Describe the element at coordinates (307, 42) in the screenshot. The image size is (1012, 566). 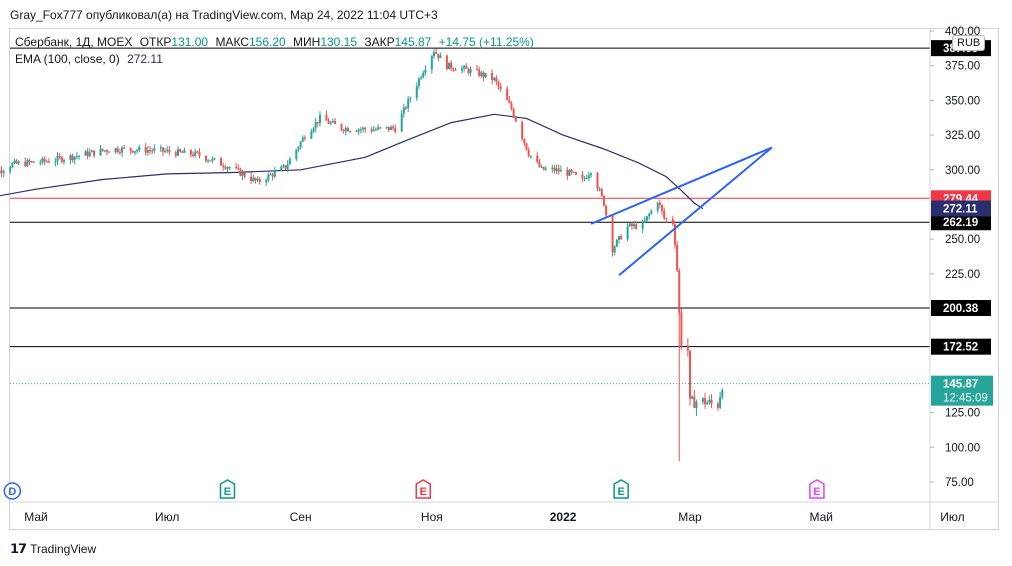
I see `low-label: МИН` at that location.